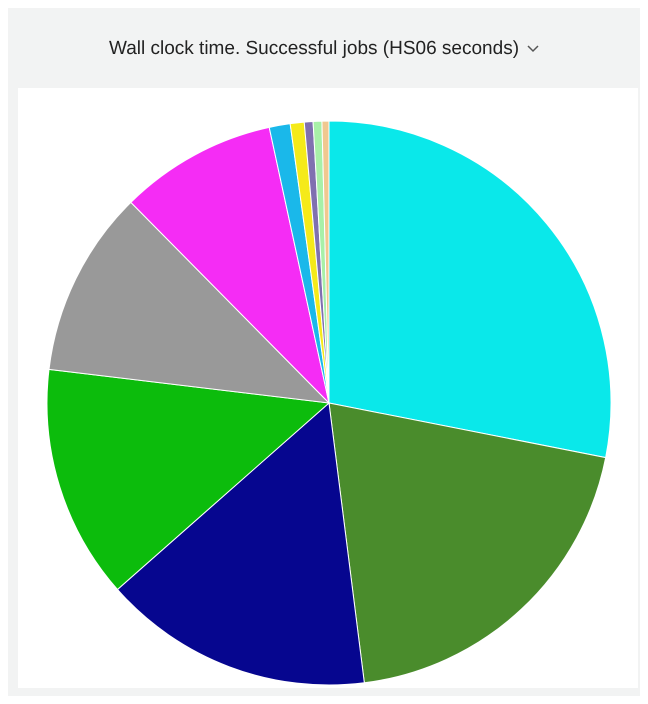  Describe the element at coordinates (314, 49) in the screenshot. I see `chart-title: Wall clock time. Successful jobs (HS06 seconds)` at that location.